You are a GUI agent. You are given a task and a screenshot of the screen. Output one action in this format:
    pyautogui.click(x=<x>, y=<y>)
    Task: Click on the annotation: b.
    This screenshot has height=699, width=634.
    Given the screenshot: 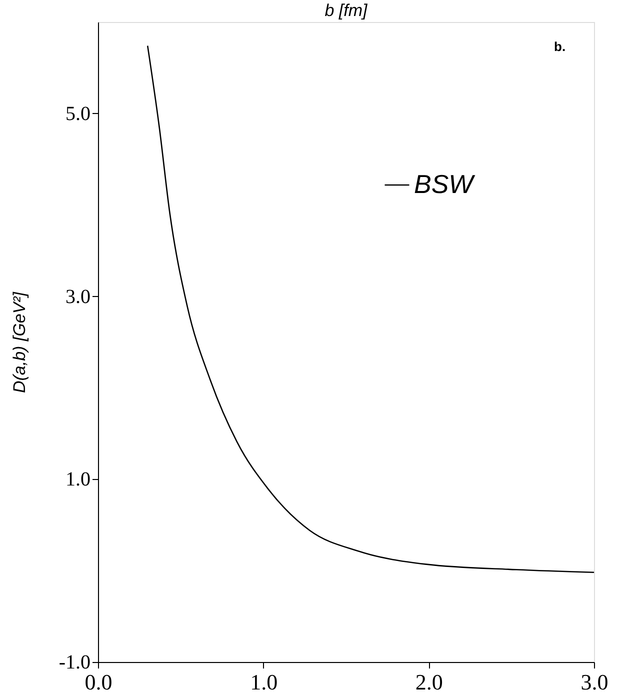 What is the action you would take?
    pyautogui.click(x=560, y=46)
    